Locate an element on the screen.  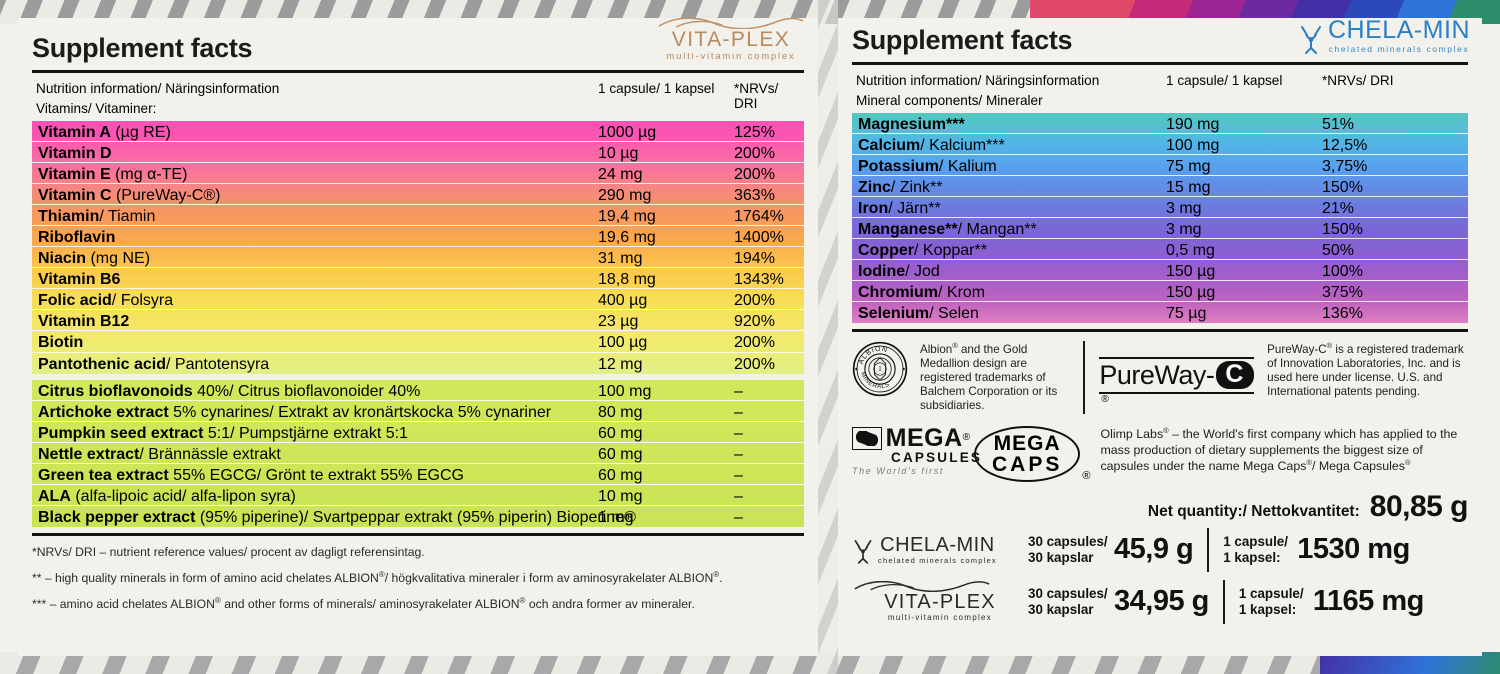
table-row: Riboflavin 19,6 mg 1400% is located at coordinates (418, 237).